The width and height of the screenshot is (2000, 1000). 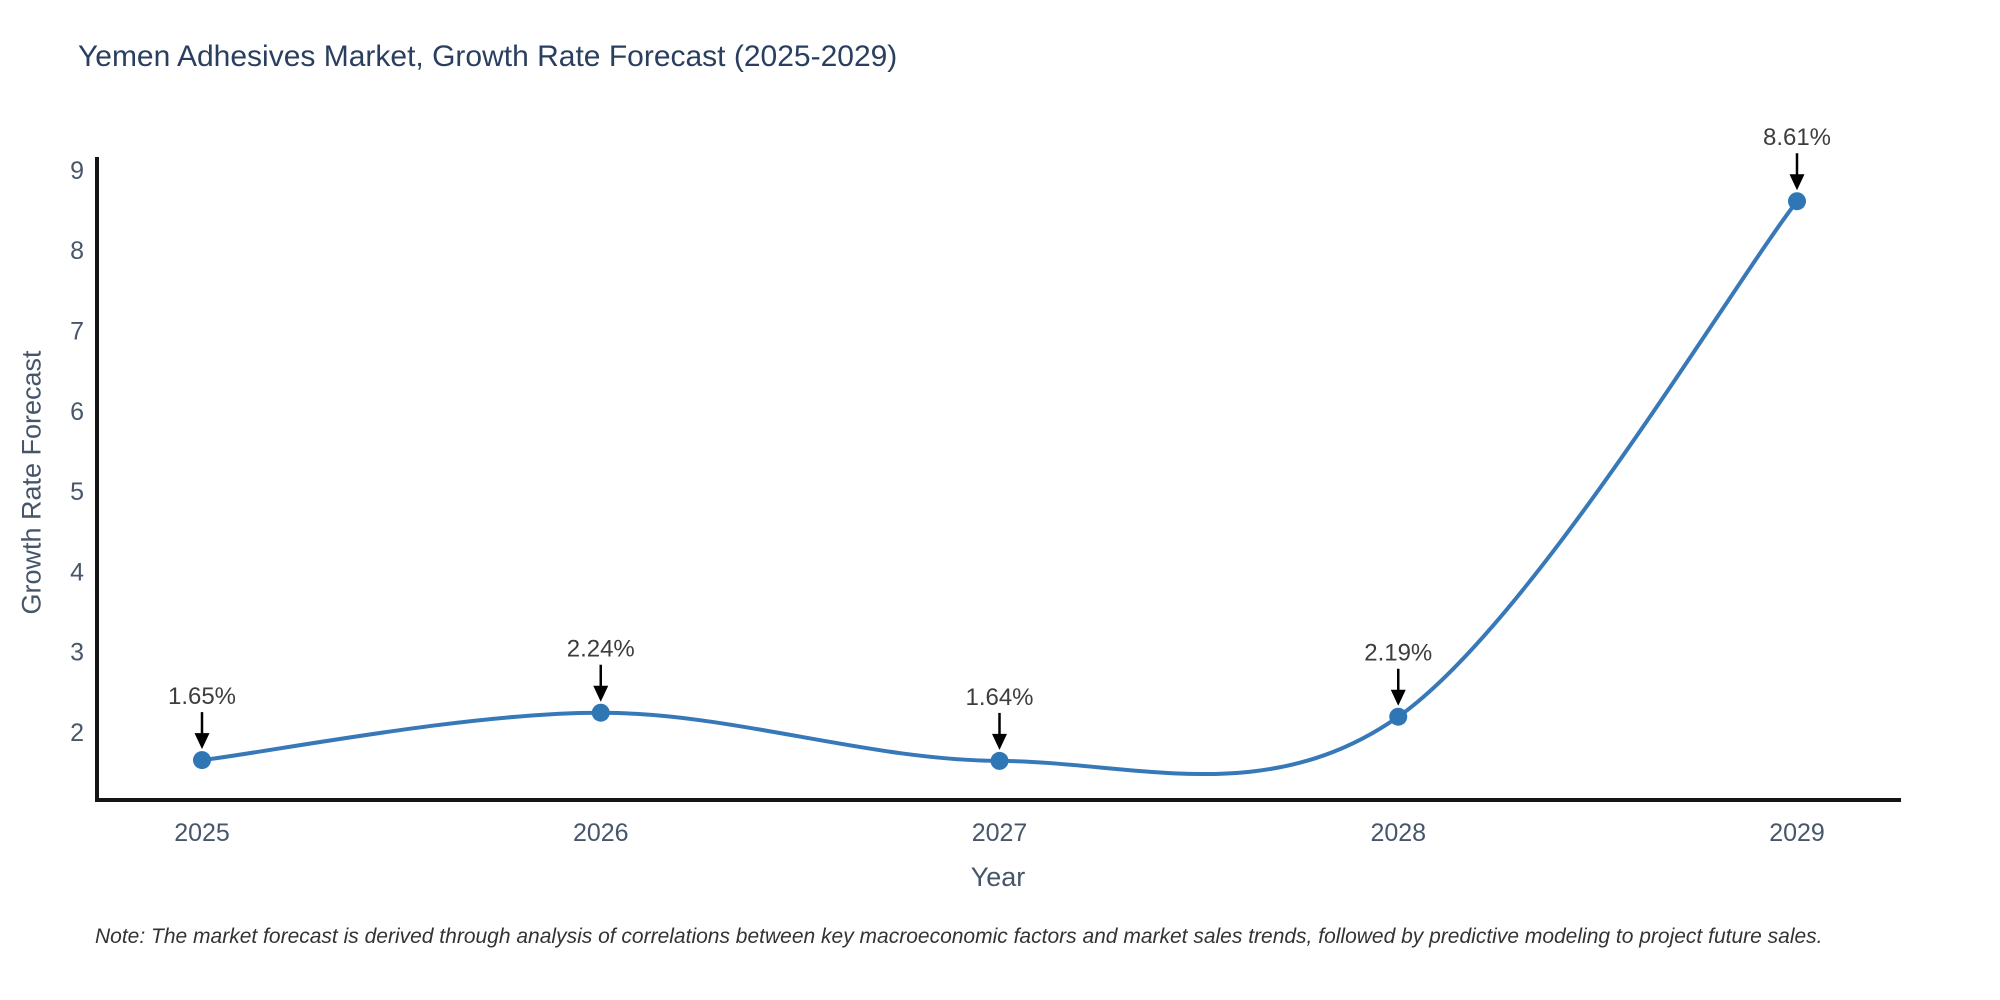 I want to click on data-point-label: 8.61%, so click(x=1797, y=137).